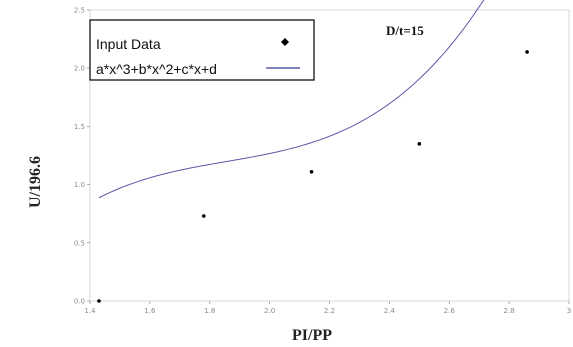 The height and width of the screenshot is (347, 573). I want to click on legend-box, so click(202, 50).